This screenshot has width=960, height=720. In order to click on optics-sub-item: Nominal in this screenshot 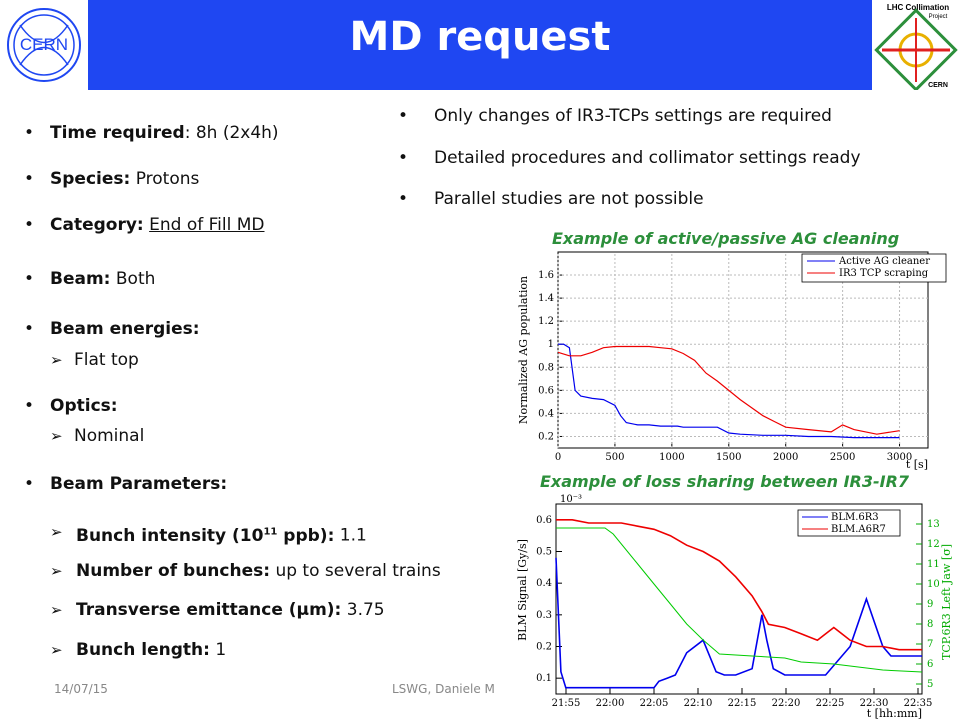, I will do `click(109, 436)`.